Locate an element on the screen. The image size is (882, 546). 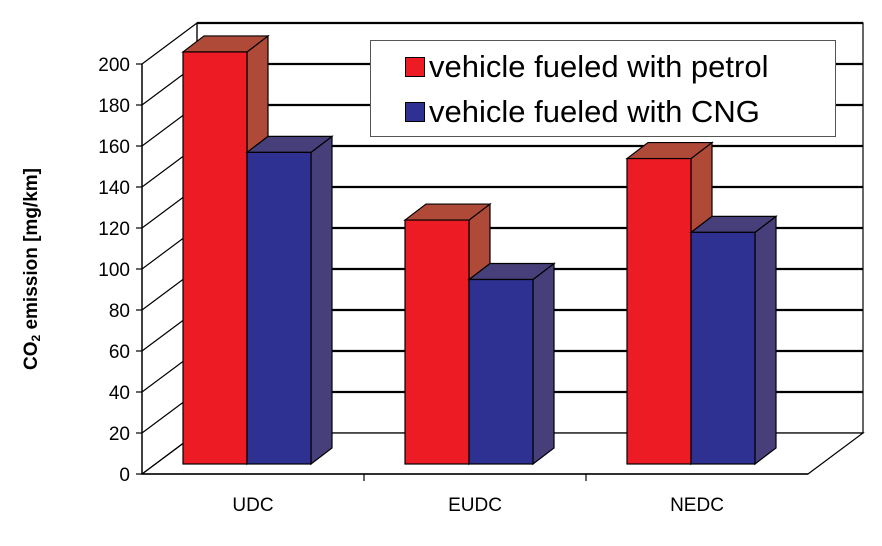
y-tick-label: 20 is located at coordinates (119, 434).